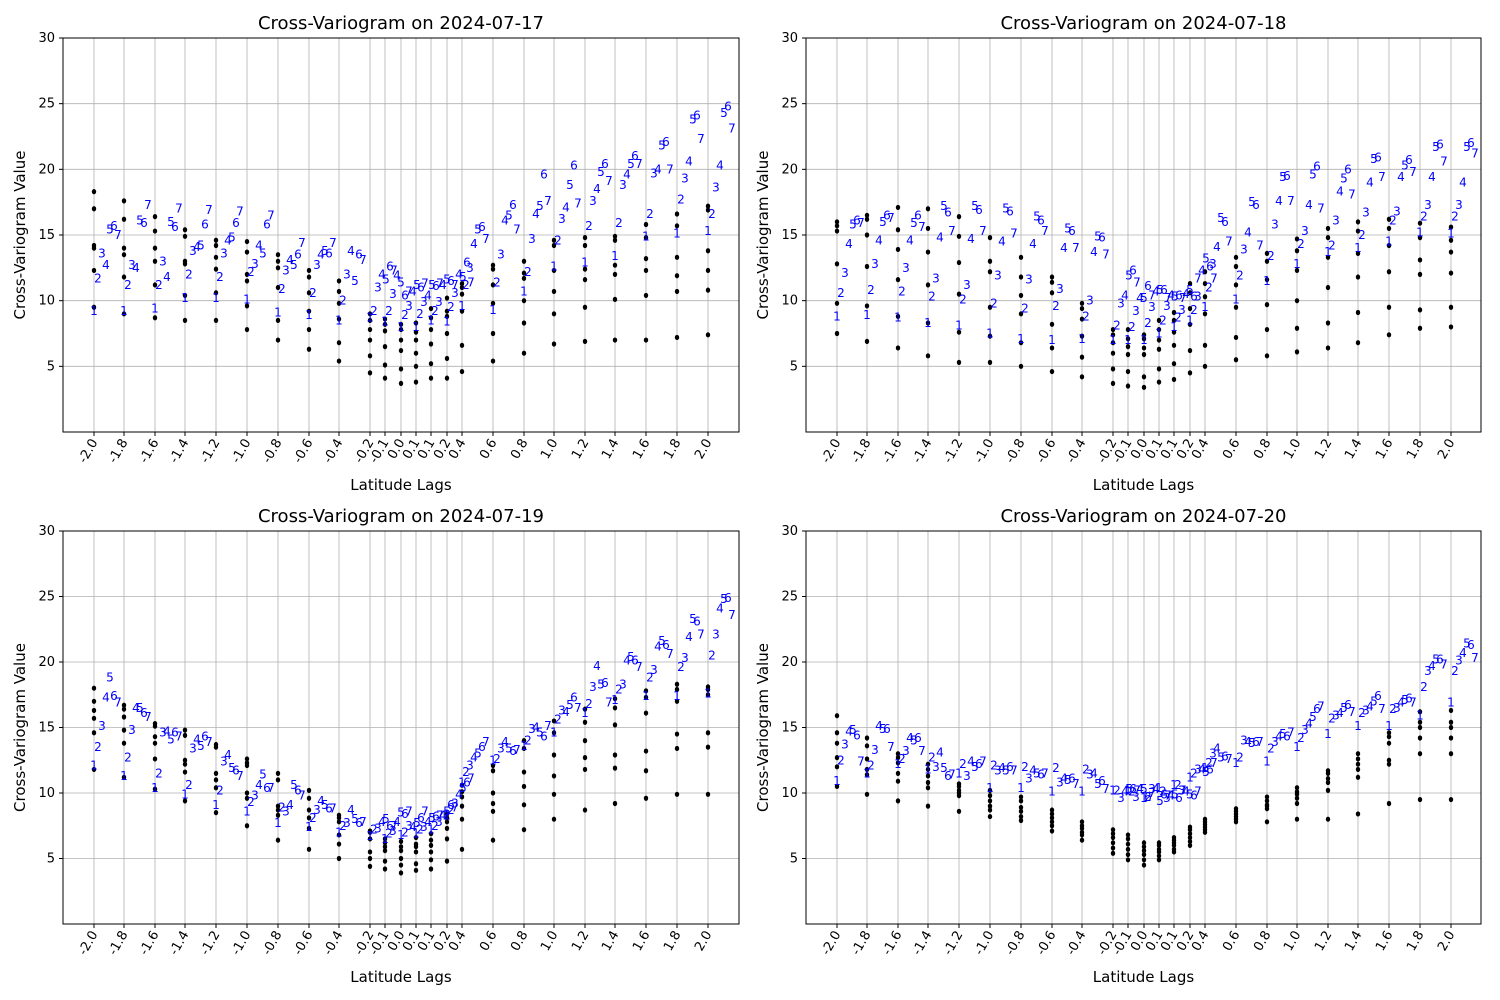 This screenshot has height=1000, width=1500. What do you see at coordinates (641, 449) in the screenshot?
I see `x-tick-label: 1.6` at bounding box center [641, 449].